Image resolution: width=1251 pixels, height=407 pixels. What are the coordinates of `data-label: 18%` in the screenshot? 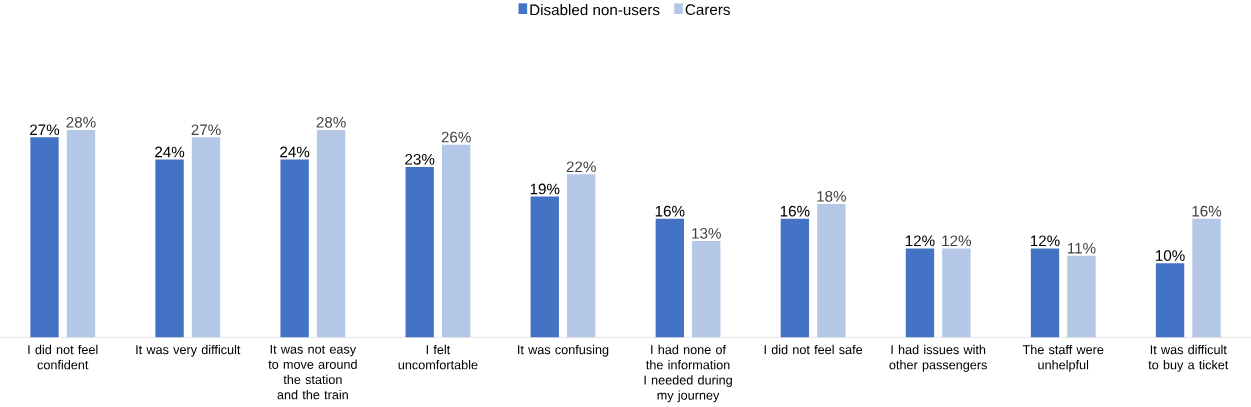 It's located at (831, 196).